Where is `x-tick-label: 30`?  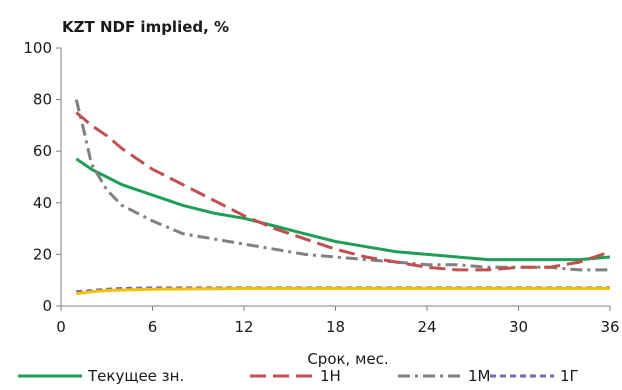
x-tick-label: 30 is located at coordinates (518, 327).